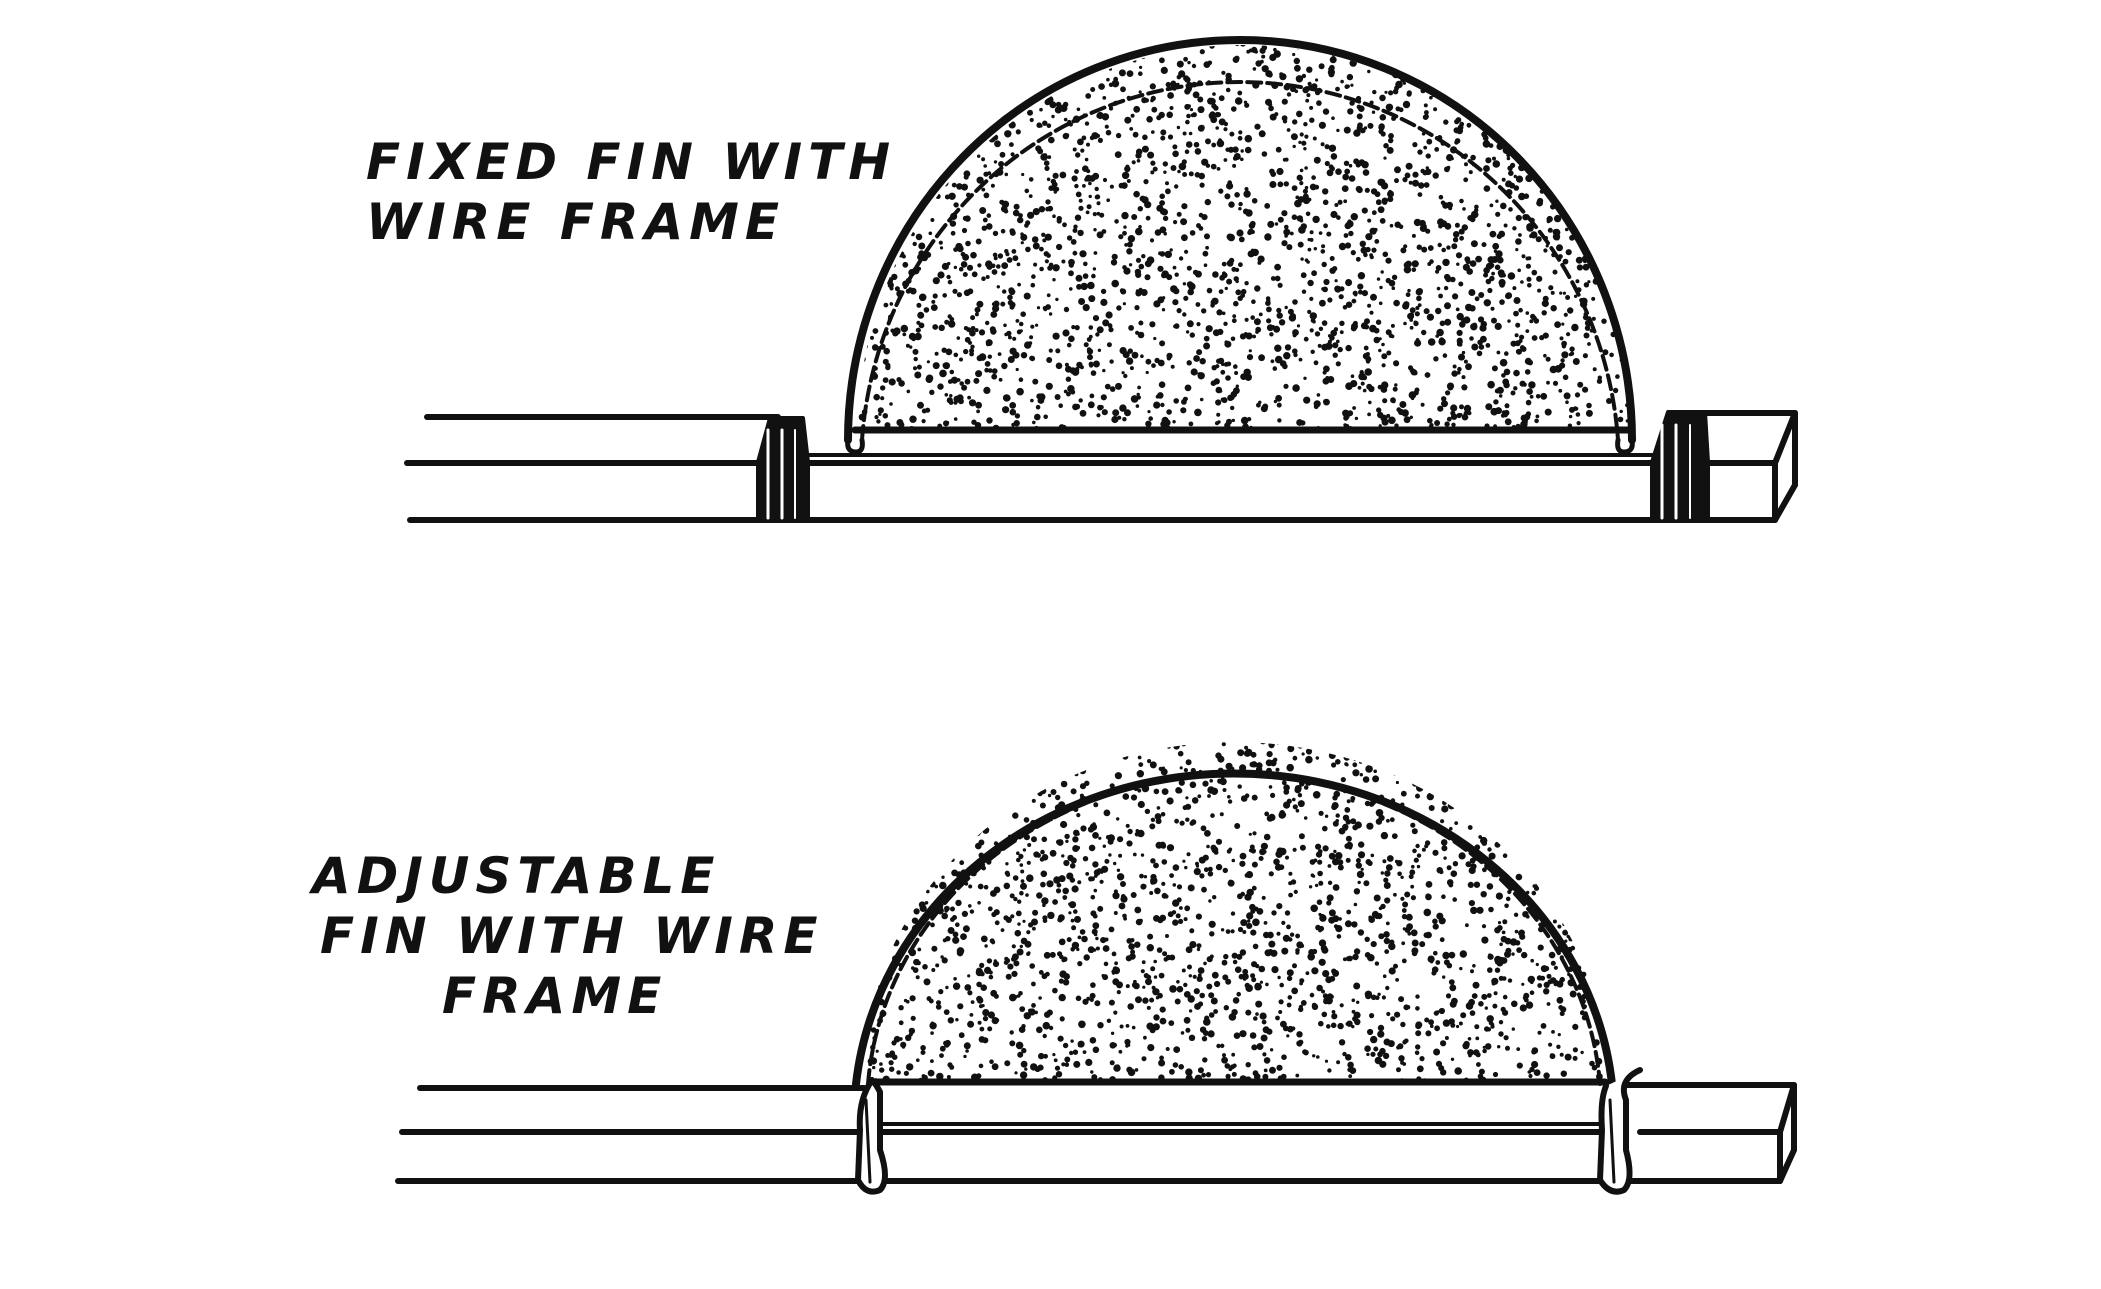  Describe the element at coordinates (1096, 1133) in the screenshot. I see `adjustable-stick` at that location.